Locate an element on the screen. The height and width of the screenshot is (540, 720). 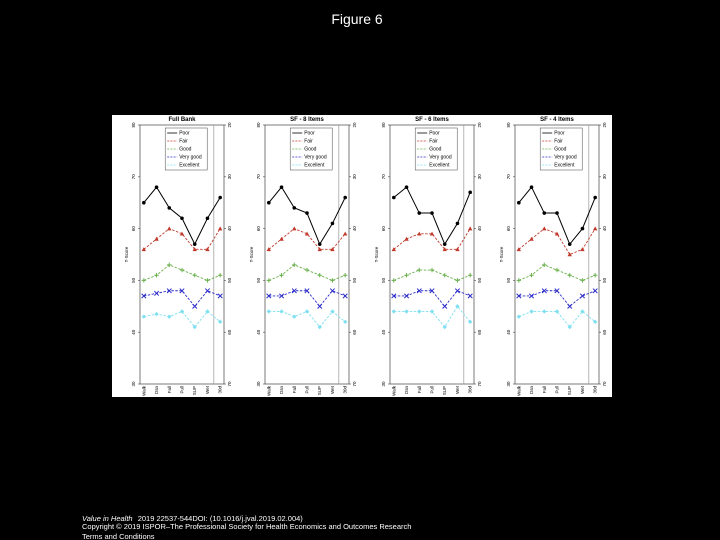
x-tick-label: 30d is located at coordinates (345, 390).